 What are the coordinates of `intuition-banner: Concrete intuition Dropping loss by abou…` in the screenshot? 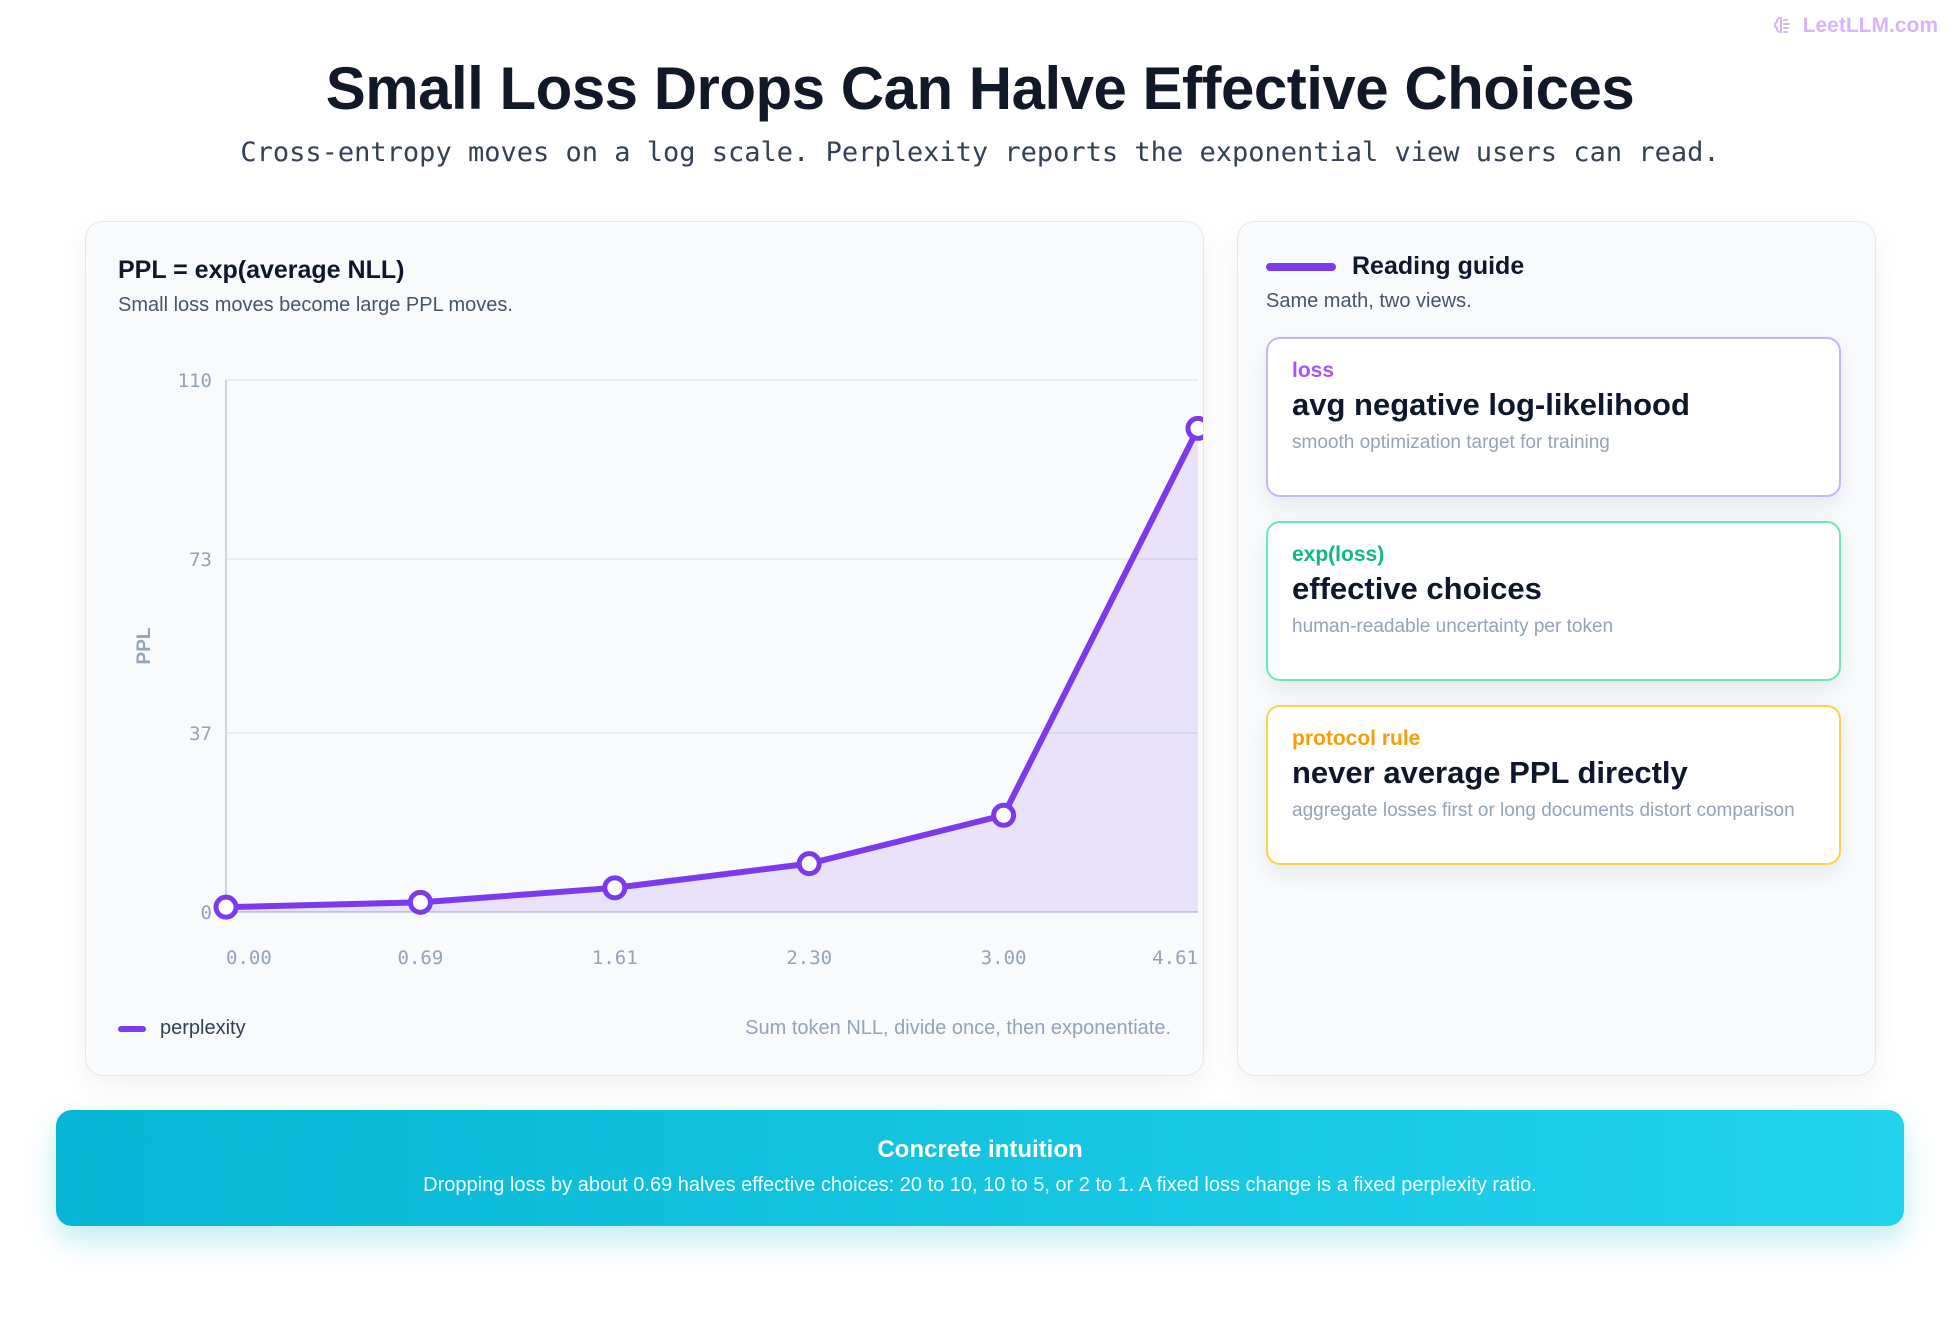 It's located at (980, 1168).